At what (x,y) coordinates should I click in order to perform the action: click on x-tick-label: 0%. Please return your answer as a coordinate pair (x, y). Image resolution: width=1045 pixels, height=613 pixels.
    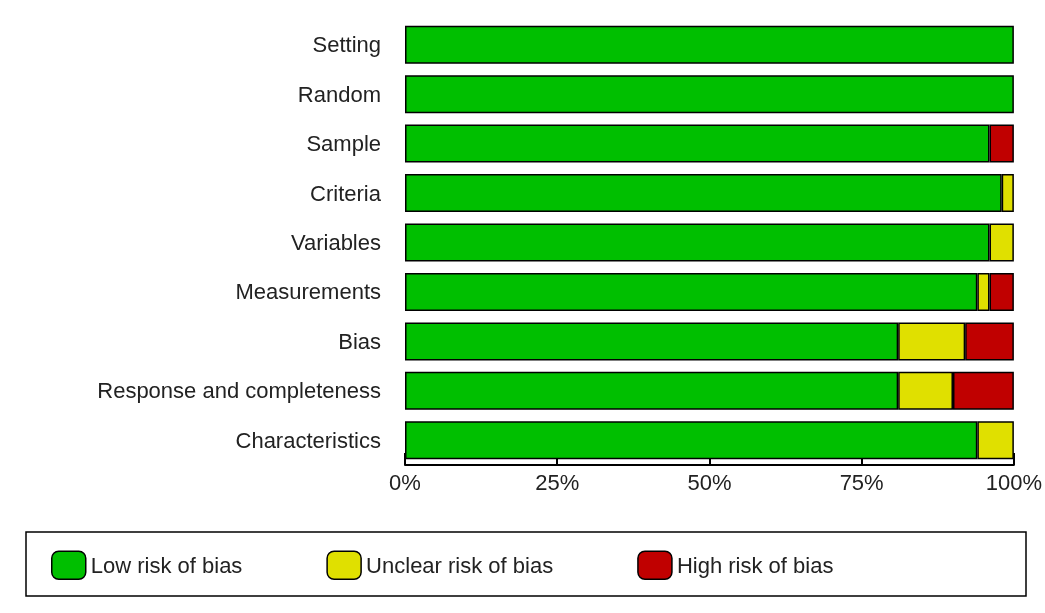
    Looking at the image, I should click on (405, 482).